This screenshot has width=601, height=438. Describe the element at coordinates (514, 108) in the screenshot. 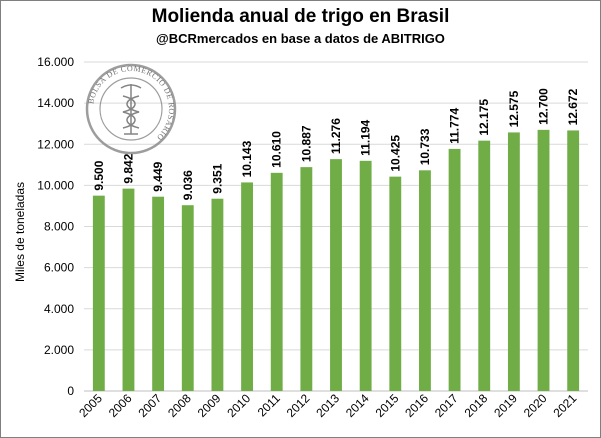

I see `data-label: 12.575` at that location.